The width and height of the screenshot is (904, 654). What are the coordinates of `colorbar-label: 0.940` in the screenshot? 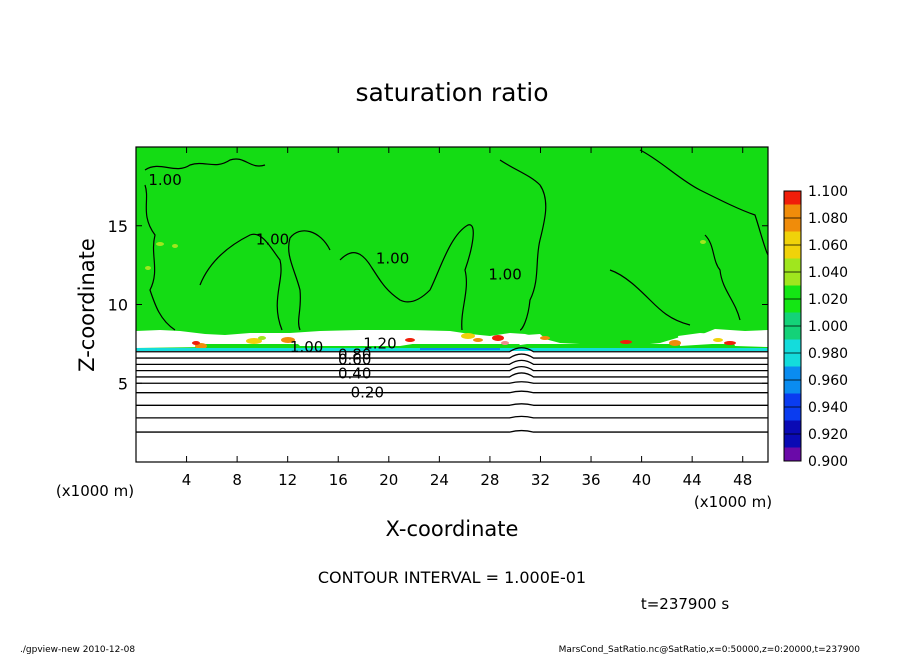 It's located at (828, 408).